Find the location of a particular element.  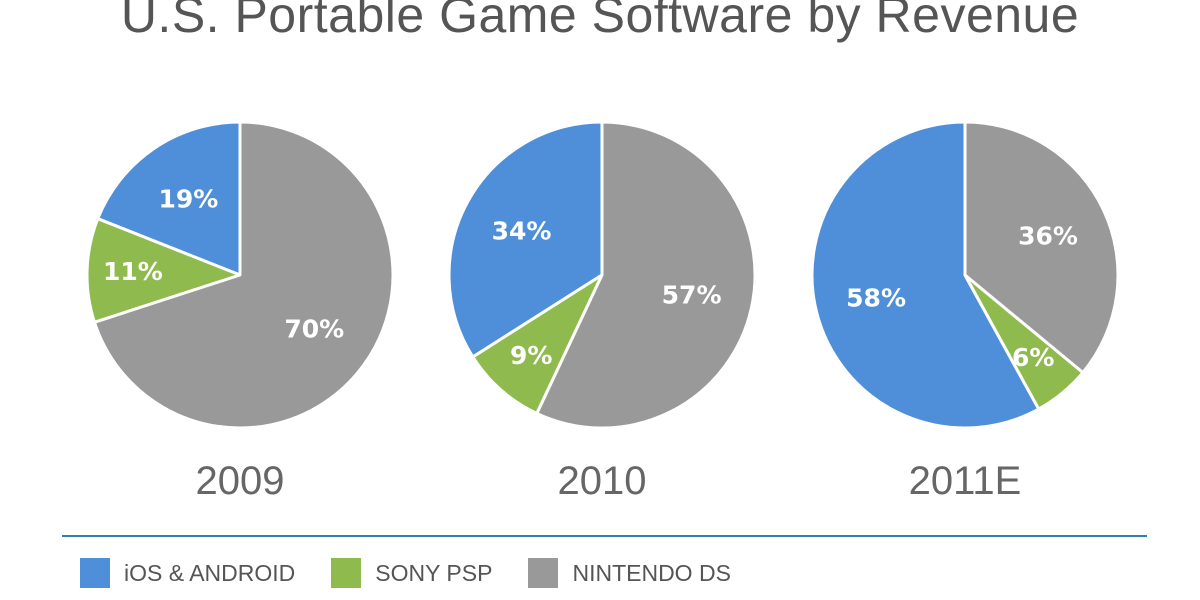

legend: iOS & ANDROID SONY PSP NINTENDO DS is located at coordinates (423, 573).